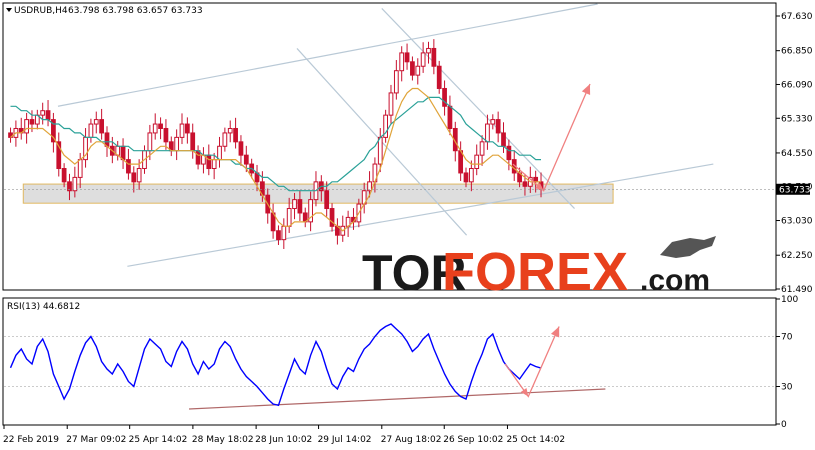 This screenshot has height=450, width=815. Describe the element at coordinates (414, 273) in the screenshot. I see `watermark-tor: TOR` at that location.